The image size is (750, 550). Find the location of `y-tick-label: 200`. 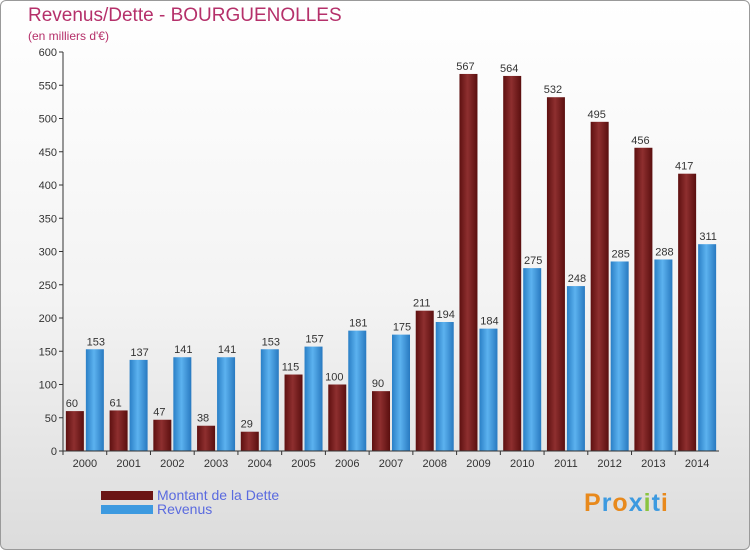

y-tick-label: 200 is located at coordinates (48, 319).